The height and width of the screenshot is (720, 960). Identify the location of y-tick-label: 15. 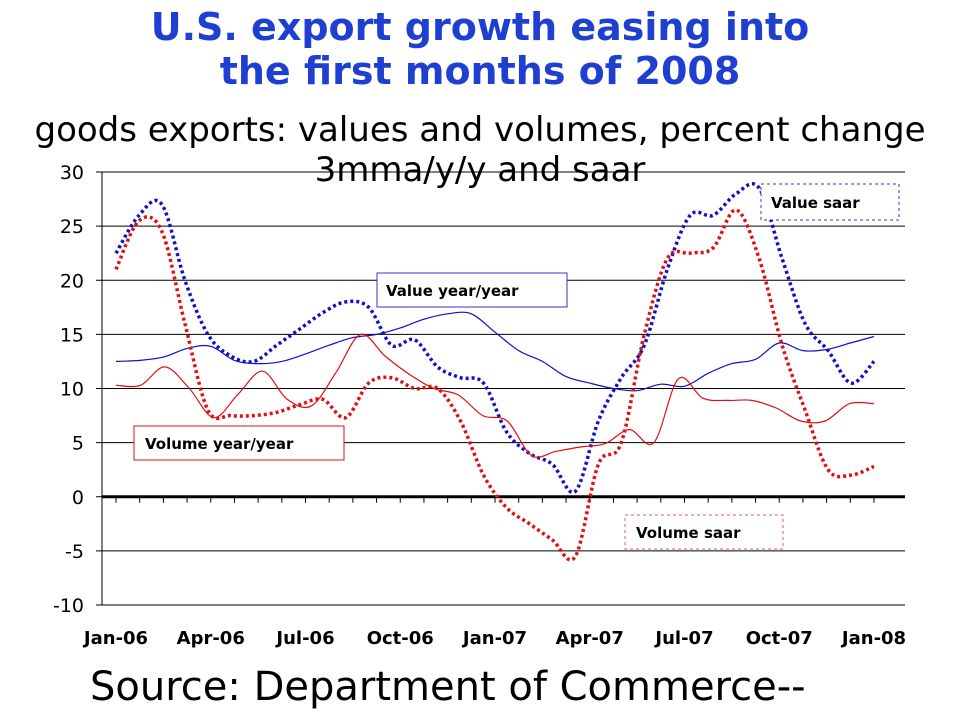
(72, 335).